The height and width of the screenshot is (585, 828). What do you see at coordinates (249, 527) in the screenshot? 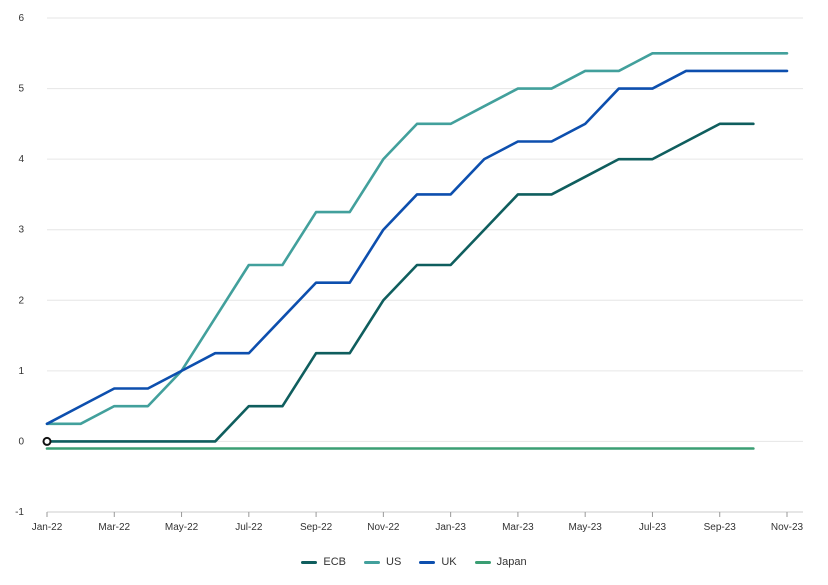
I see `x-tick-label: Jul-22` at bounding box center [249, 527].